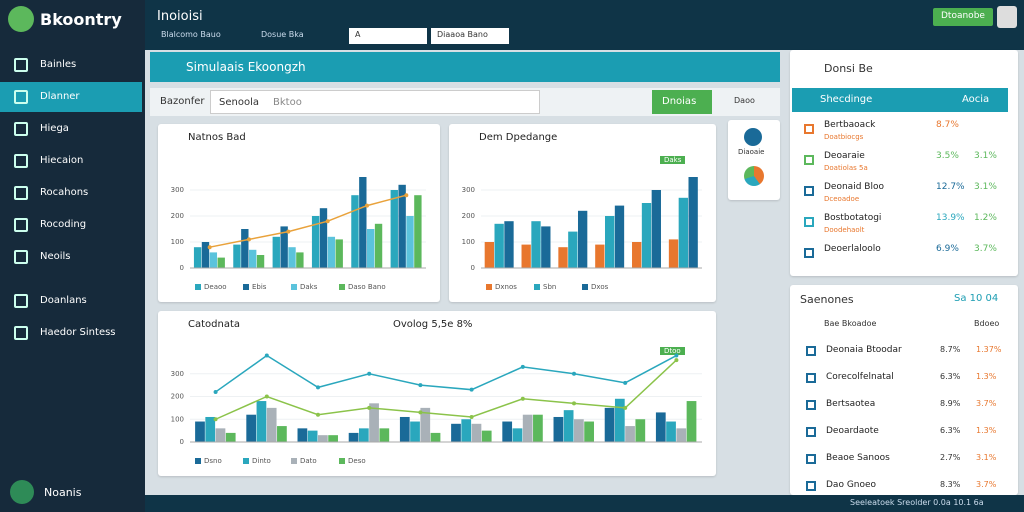 Image resolution: width=1024 pixels, height=512 pixels. I want to click on nav-label: Dlanner, so click(60, 96).